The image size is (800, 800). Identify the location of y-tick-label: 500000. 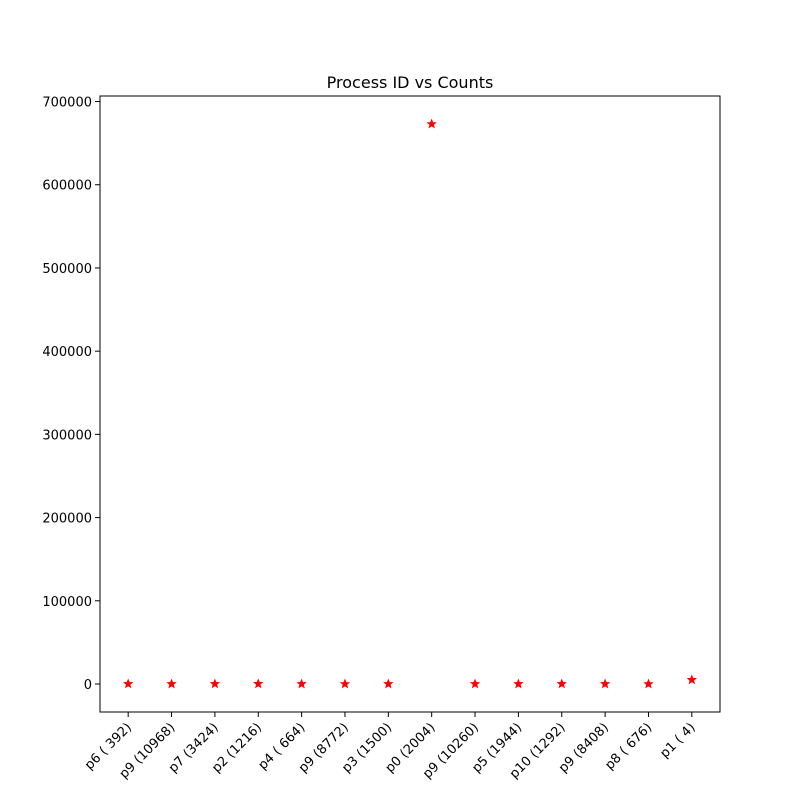
(67, 269).